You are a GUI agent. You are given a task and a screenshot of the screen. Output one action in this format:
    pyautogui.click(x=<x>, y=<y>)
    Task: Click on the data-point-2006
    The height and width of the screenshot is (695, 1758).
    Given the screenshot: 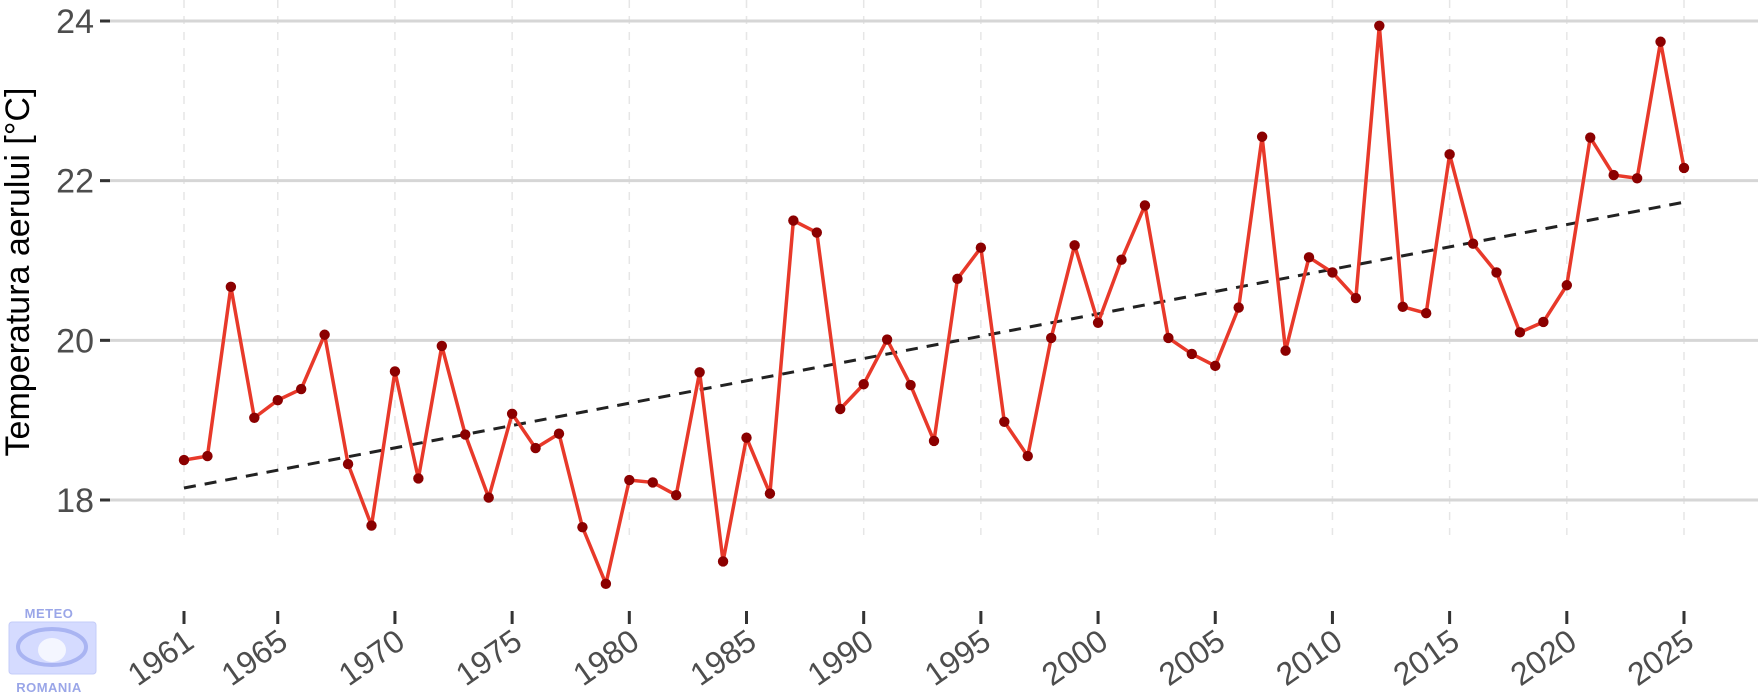 What is the action you would take?
    pyautogui.click(x=1238, y=307)
    